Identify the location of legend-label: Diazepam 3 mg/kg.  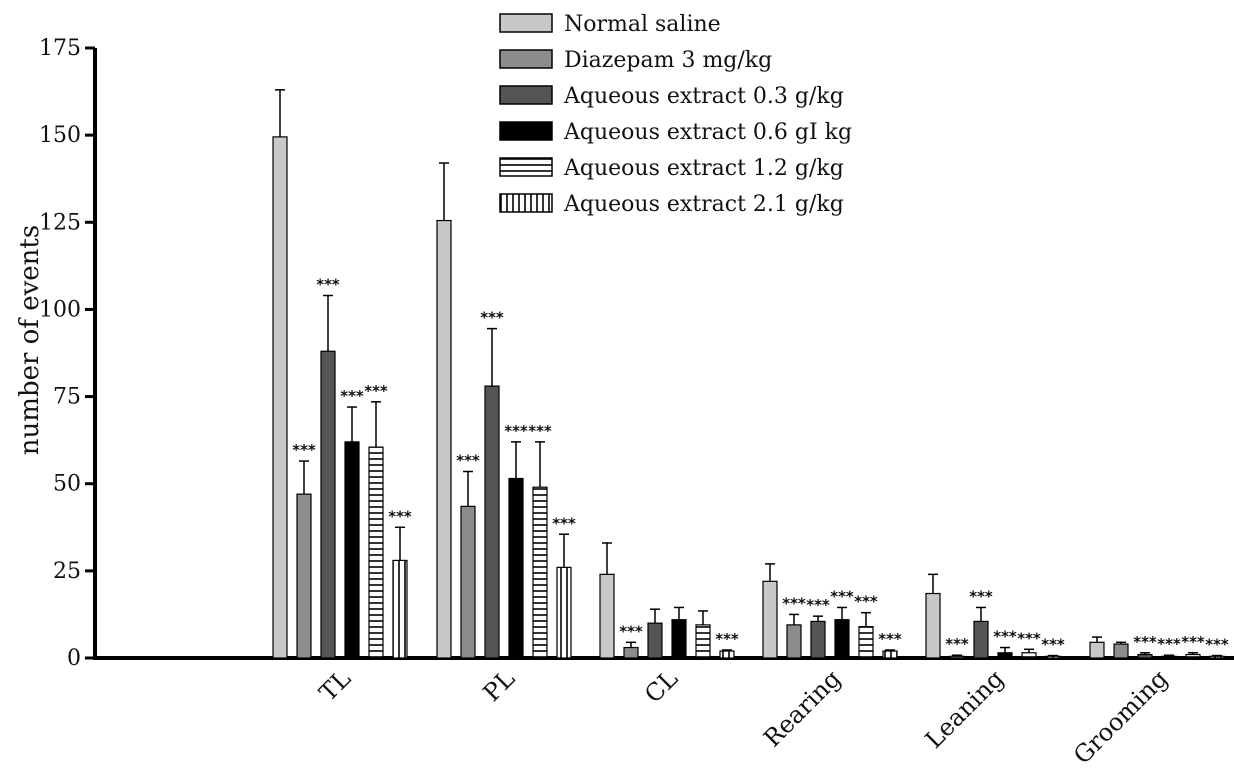
(668, 60).